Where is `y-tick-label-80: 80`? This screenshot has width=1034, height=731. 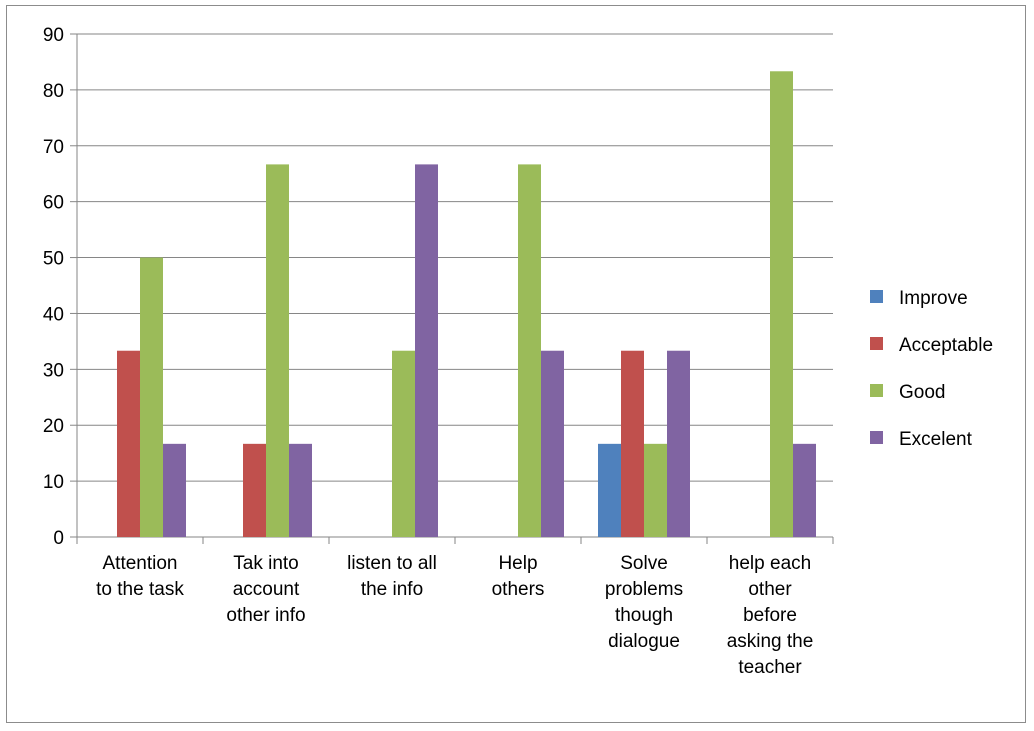 y-tick-label-80: 80 is located at coordinates (53, 91).